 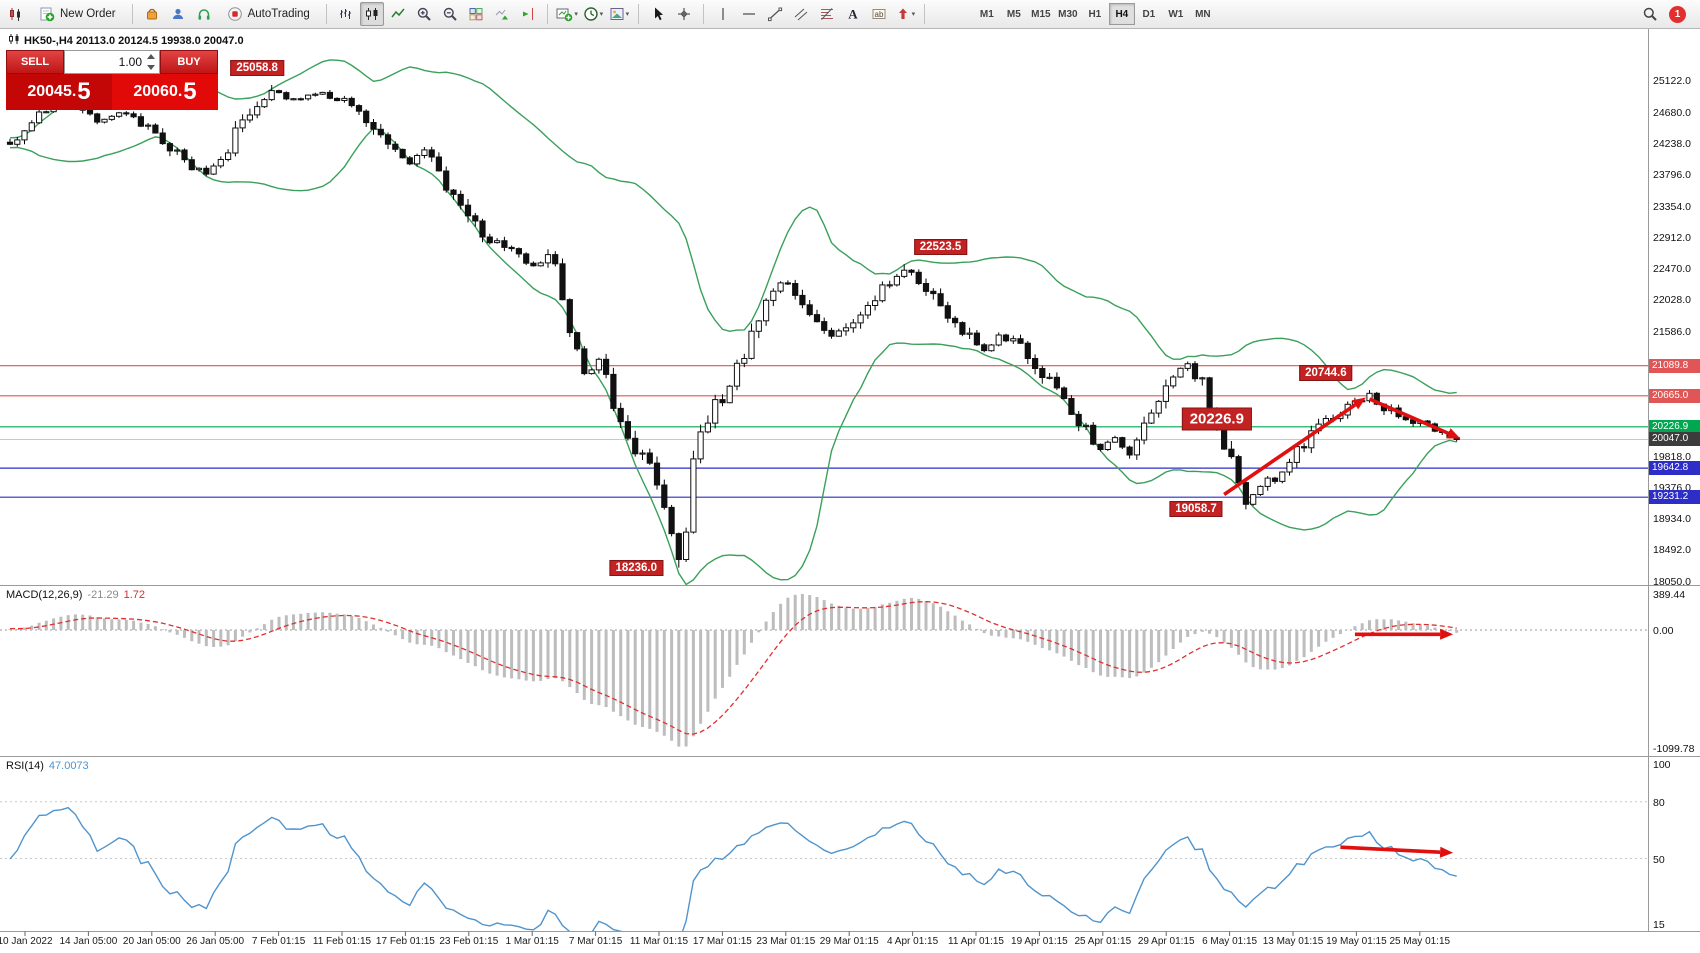 I want to click on current-price-tag: 20047.0, so click(x=1674, y=439).